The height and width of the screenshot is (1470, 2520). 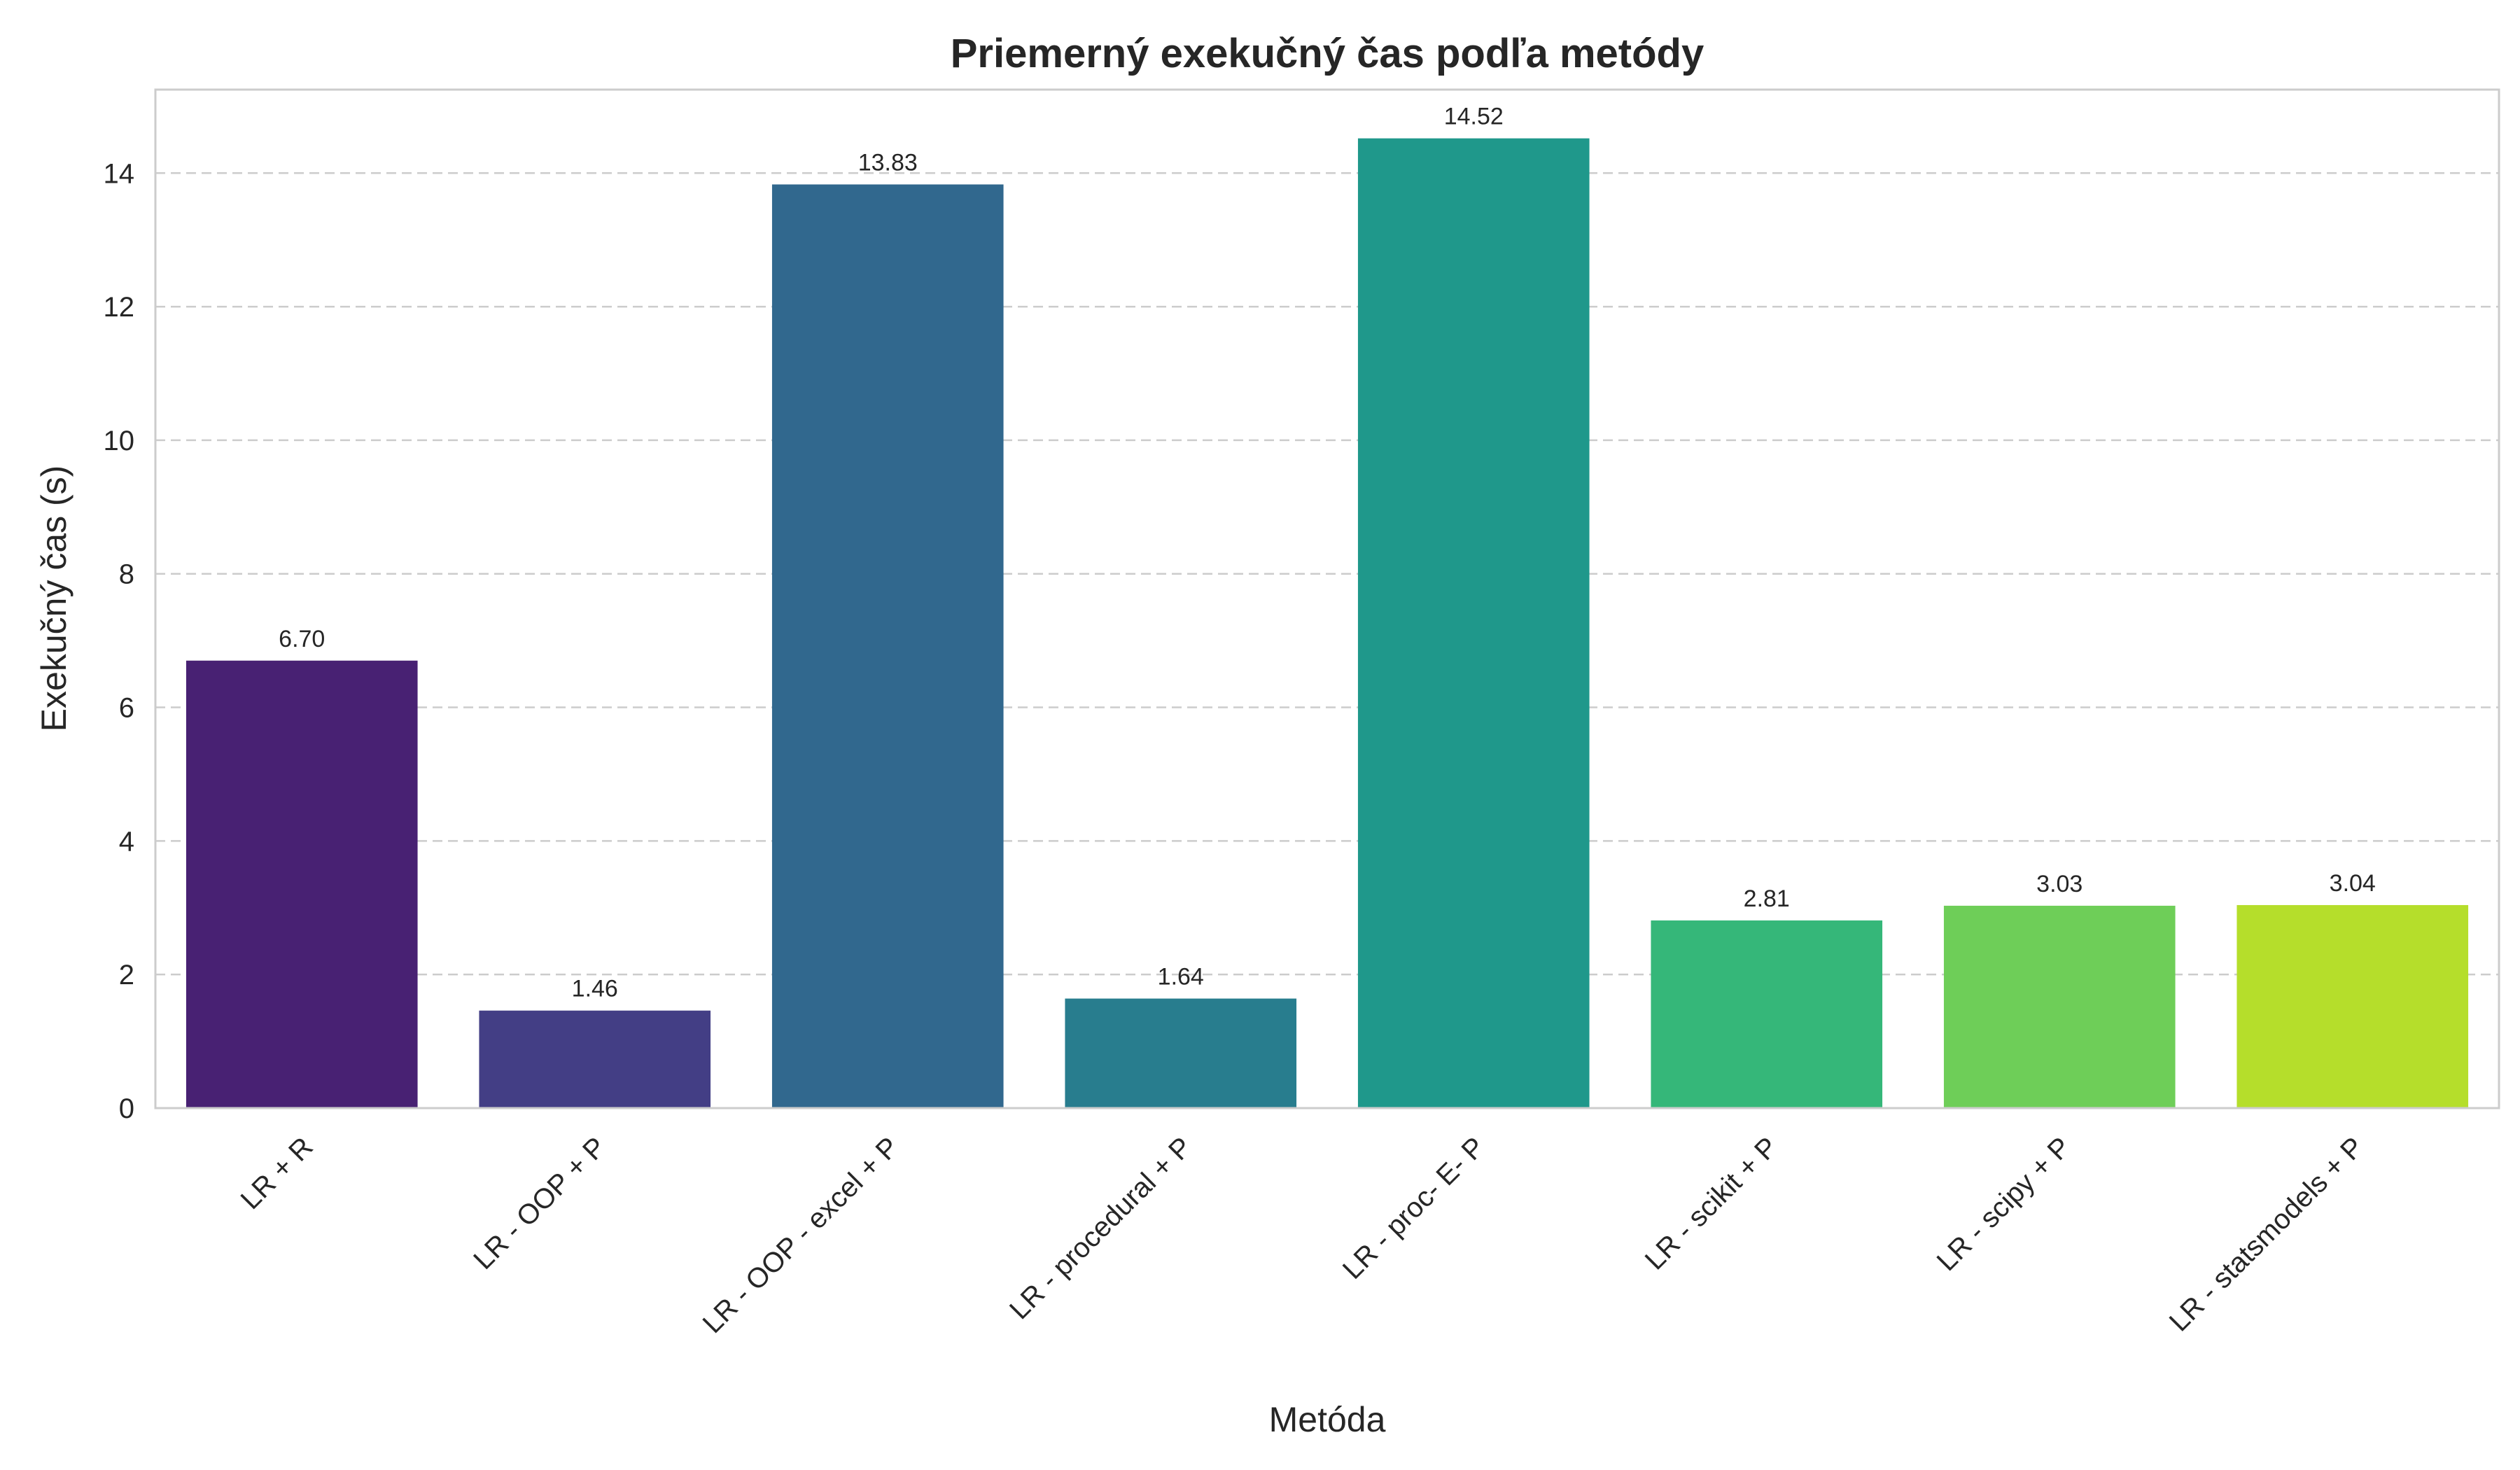 What do you see at coordinates (126, 975) in the screenshot?
I see `y-tick-label: 2` at bounding box center [126, 975].